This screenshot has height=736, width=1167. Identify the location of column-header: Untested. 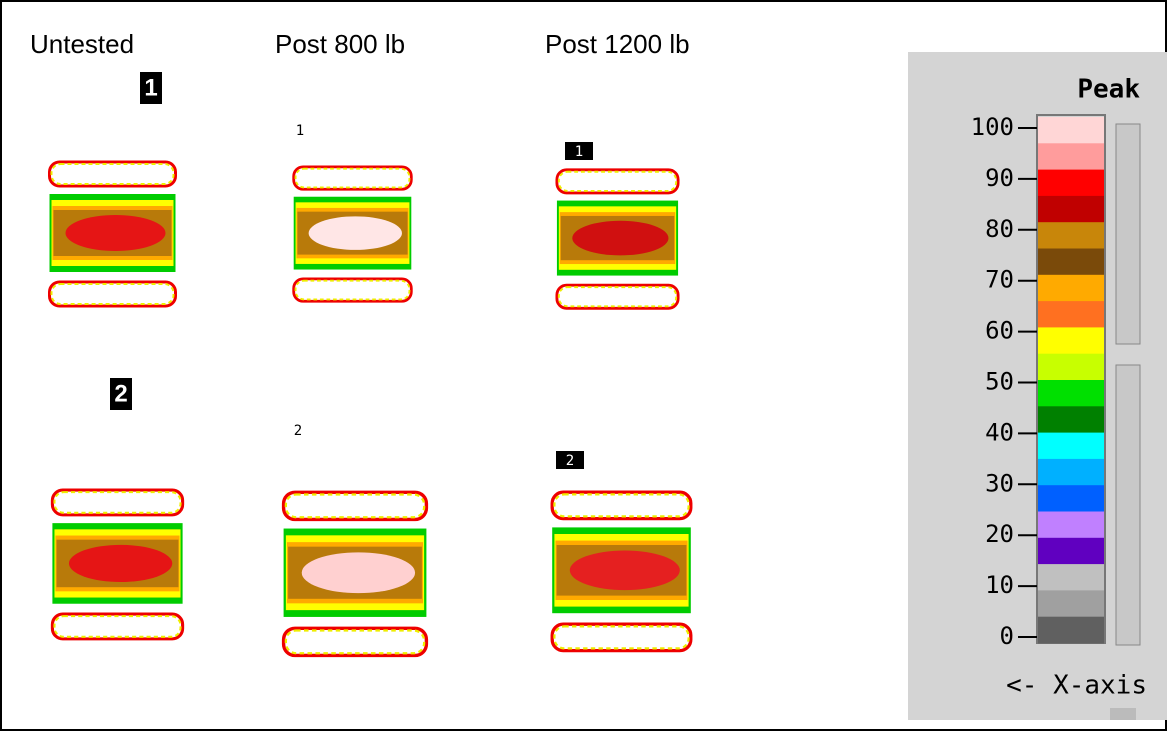
(82, 44).